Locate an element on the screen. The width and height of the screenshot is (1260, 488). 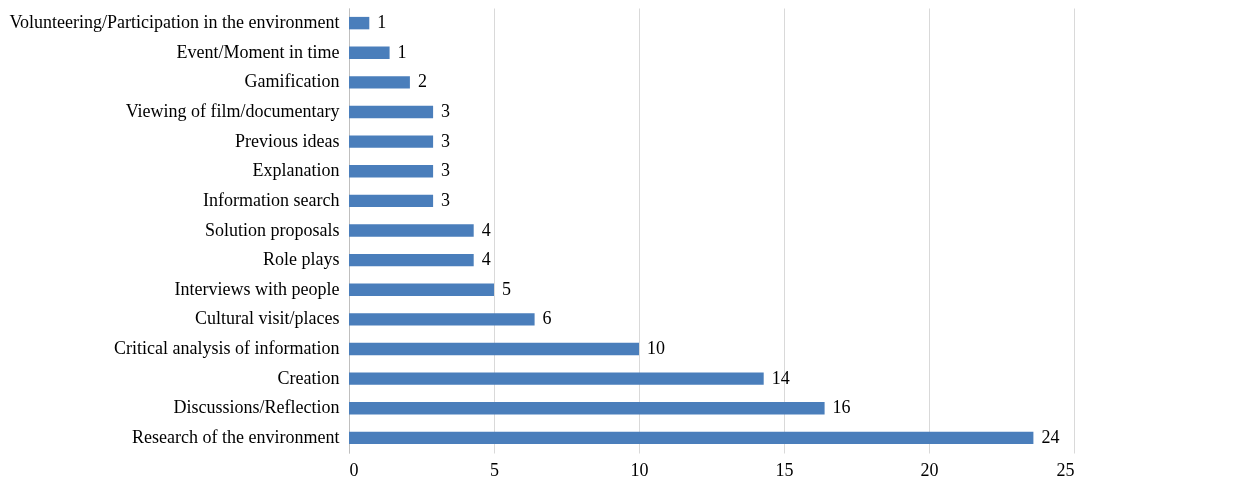
data-label: 5 is located at coordinates (506, 288).